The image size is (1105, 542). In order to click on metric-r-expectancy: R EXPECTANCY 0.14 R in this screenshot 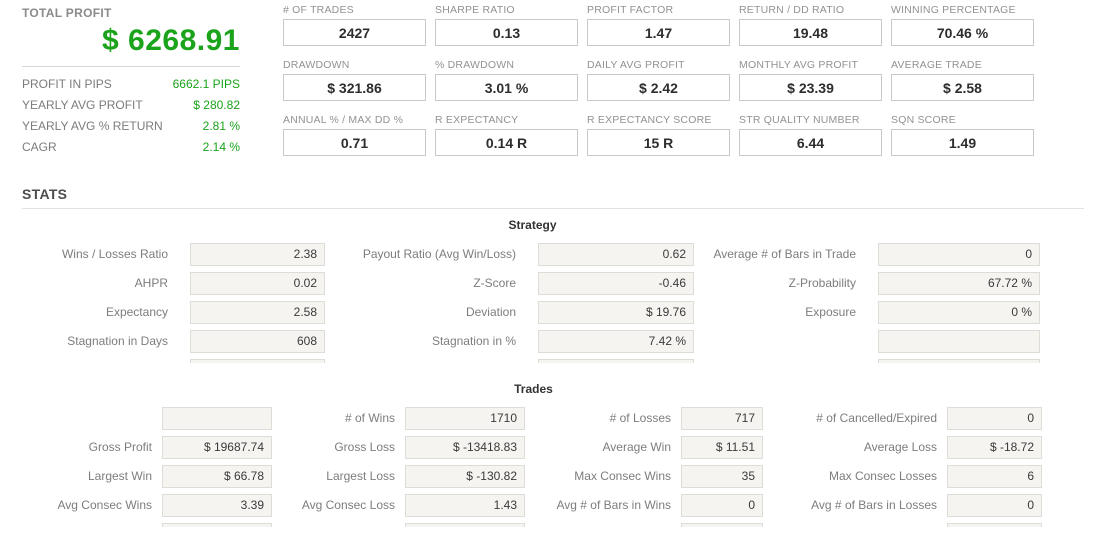, I will do `click(506, 135)`.